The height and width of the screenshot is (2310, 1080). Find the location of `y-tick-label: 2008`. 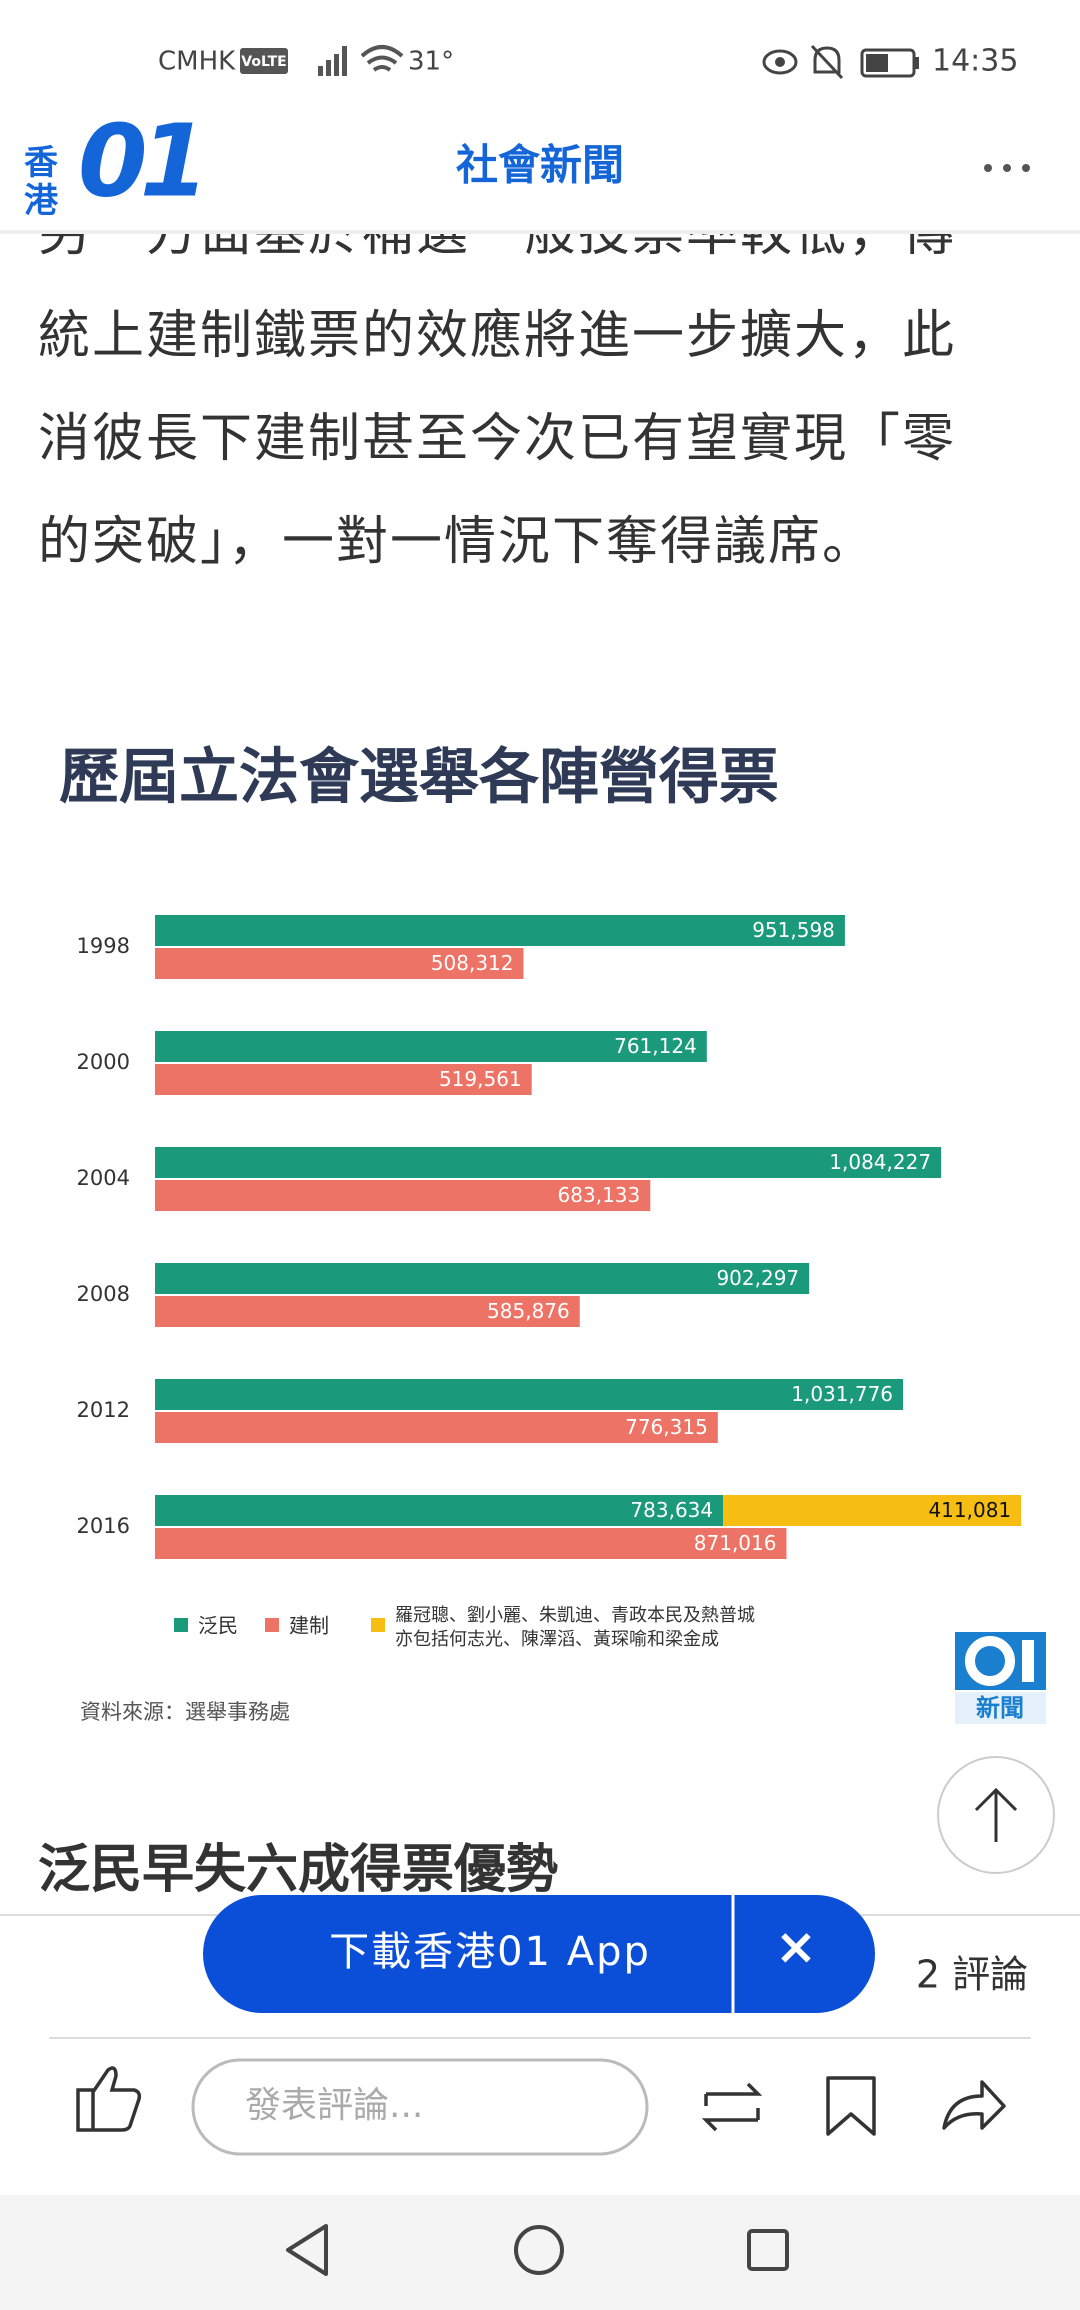

y-tick-label: 2008 is located at coordinates (103, 1294).